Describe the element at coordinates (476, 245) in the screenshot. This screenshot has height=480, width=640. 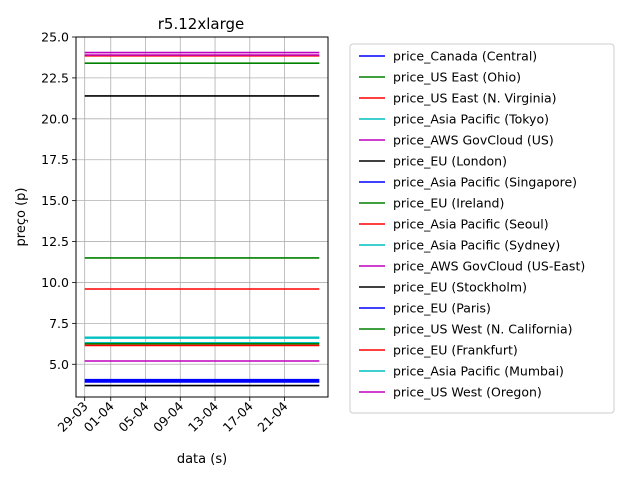
I see `legend-entry: price_Asia Pacific (Sydney)` at that location.